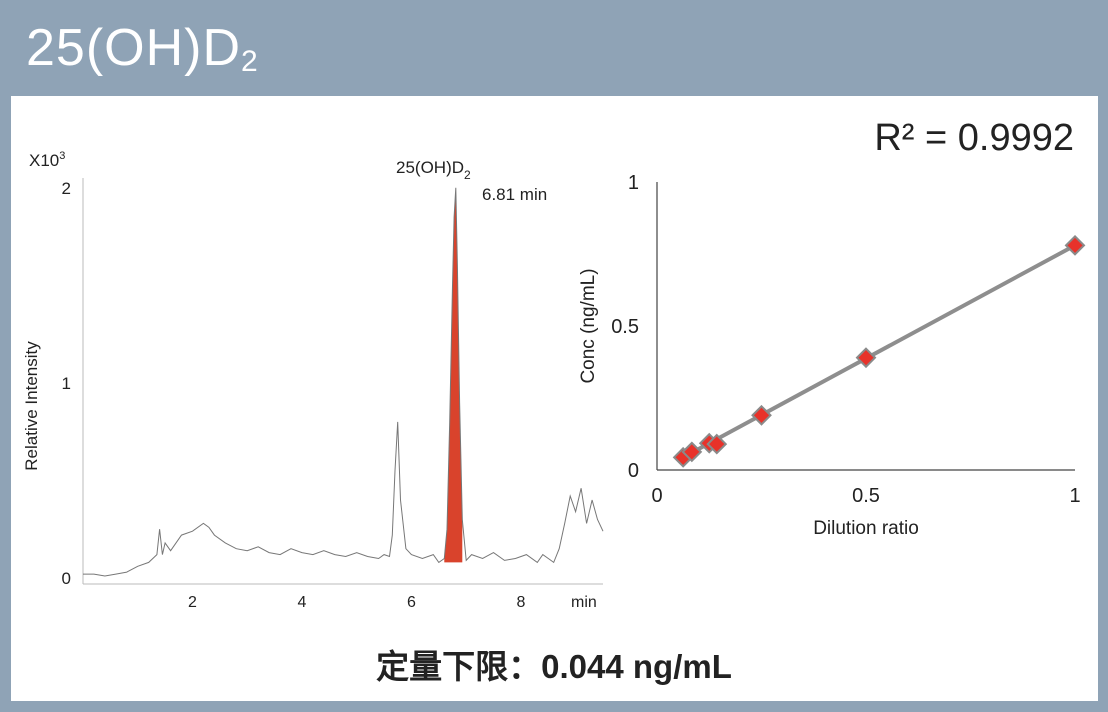 Image resolution: width=1108 pixels, height=712 pixels. I want to click on peak-compound-label: 25(OH)D2, so click(433, 170).